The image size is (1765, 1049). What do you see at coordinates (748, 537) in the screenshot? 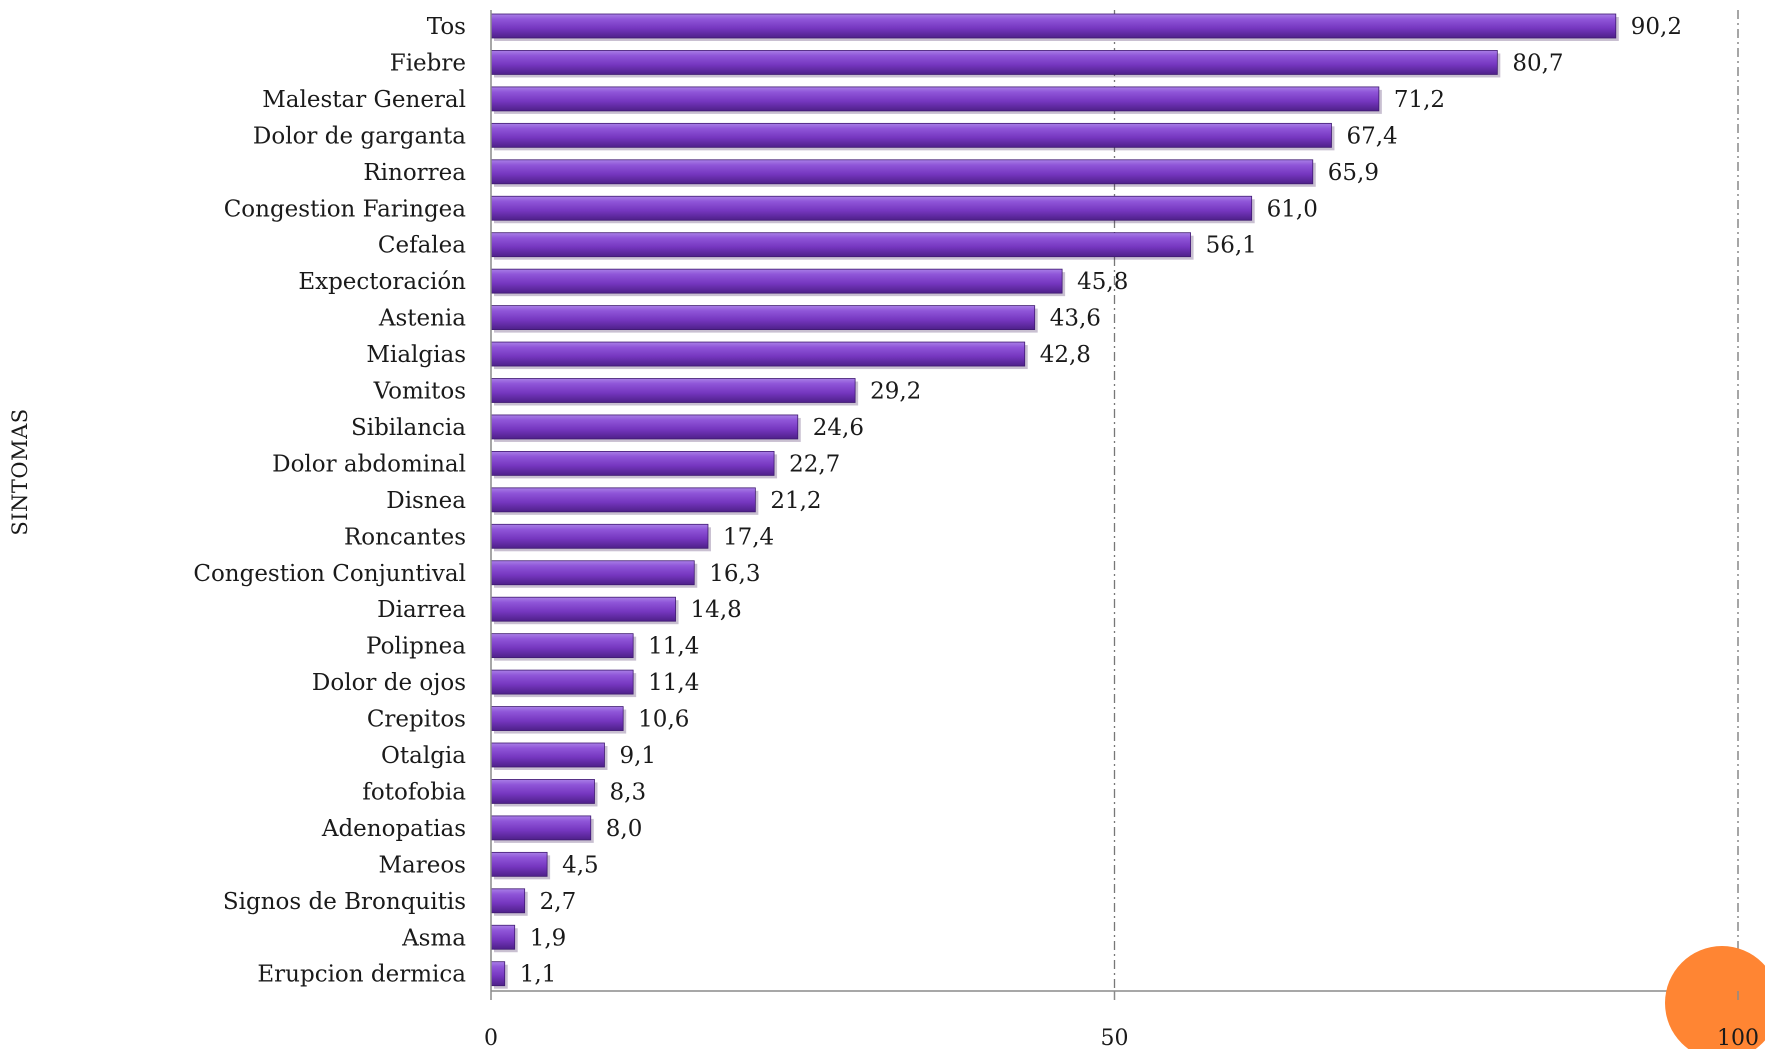
I see `data-label: 17,4` at bounding box center [748, 537].